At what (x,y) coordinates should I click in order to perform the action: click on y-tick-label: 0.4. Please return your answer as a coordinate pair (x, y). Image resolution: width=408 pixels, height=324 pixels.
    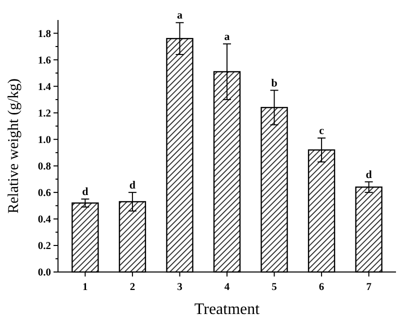
    Looking at the image, I should click on (45, 220).